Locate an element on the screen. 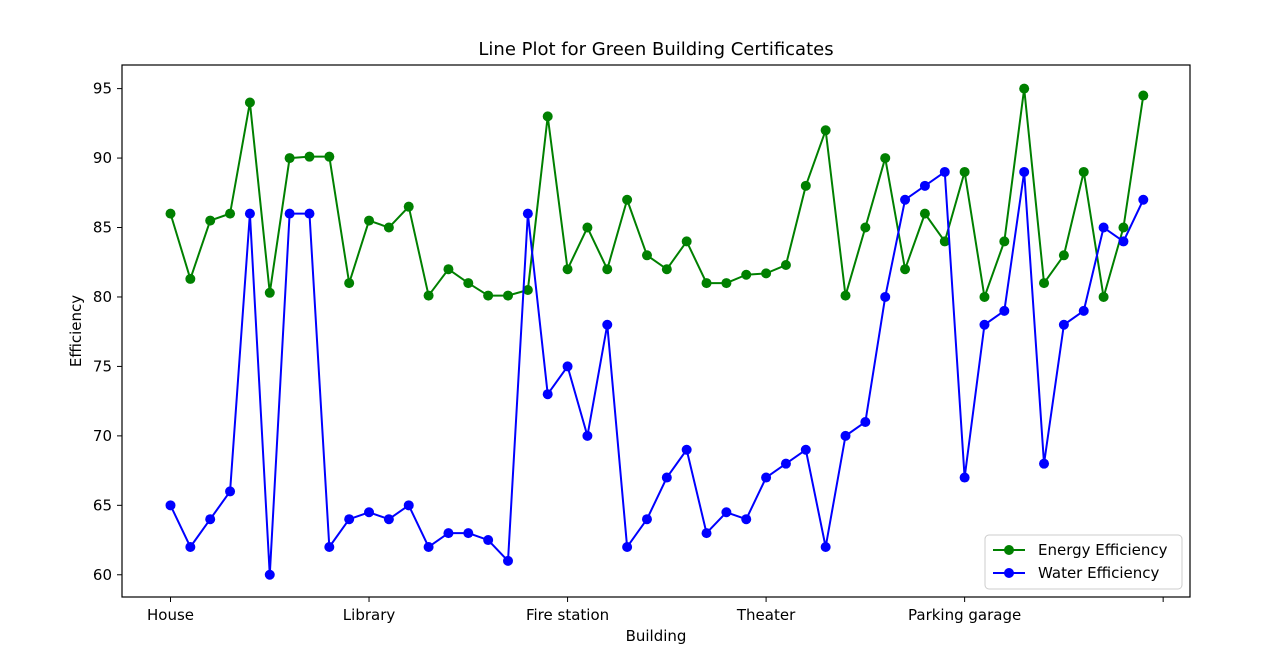 The width and height of the screenshot is (1280, 654). legend-item: Water Efficiency is located at coordinates (1076, 573).